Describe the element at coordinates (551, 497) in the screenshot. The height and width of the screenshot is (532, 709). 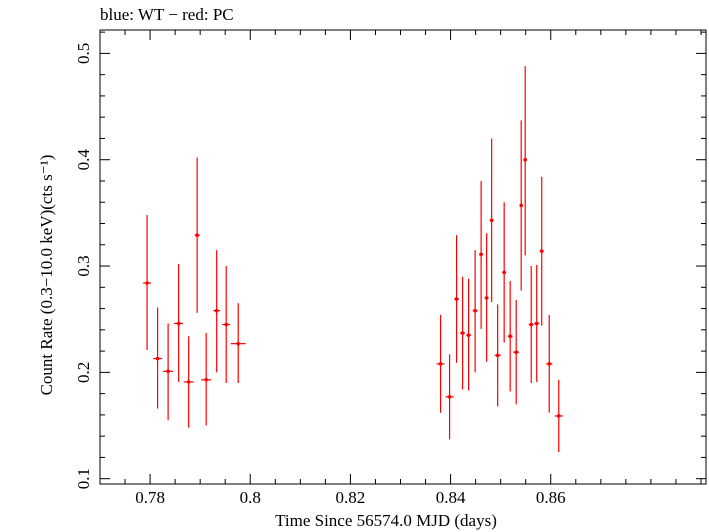
I see `x-tick-label: 0.86` at that location.